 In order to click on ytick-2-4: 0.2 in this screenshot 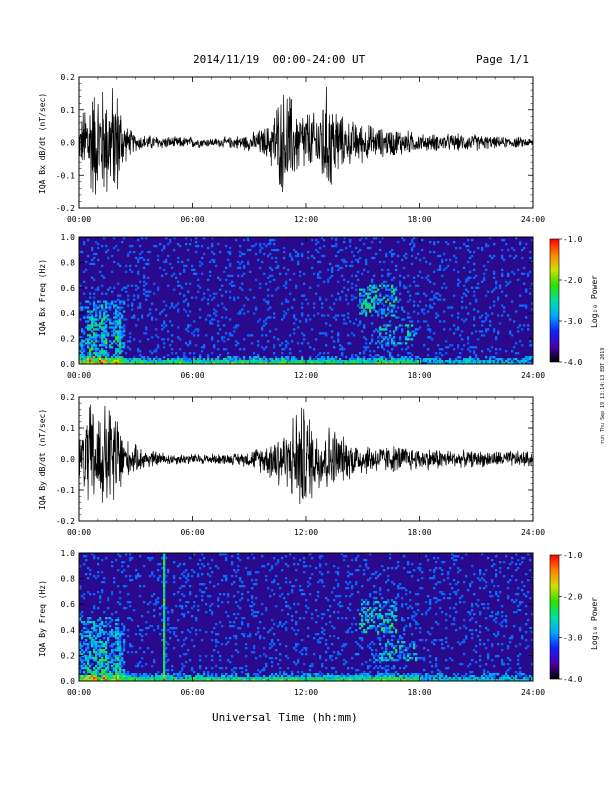, I will do `click(297, 339)`.